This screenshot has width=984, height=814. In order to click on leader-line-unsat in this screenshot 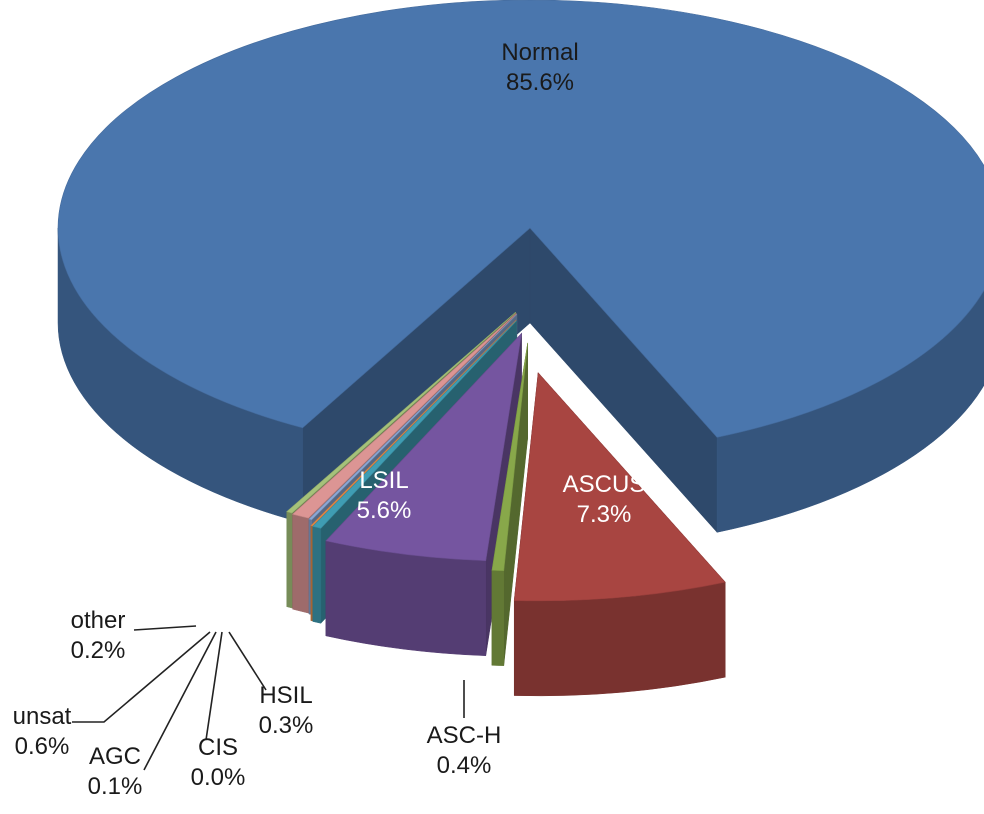, I will do `click(141, 677)`.